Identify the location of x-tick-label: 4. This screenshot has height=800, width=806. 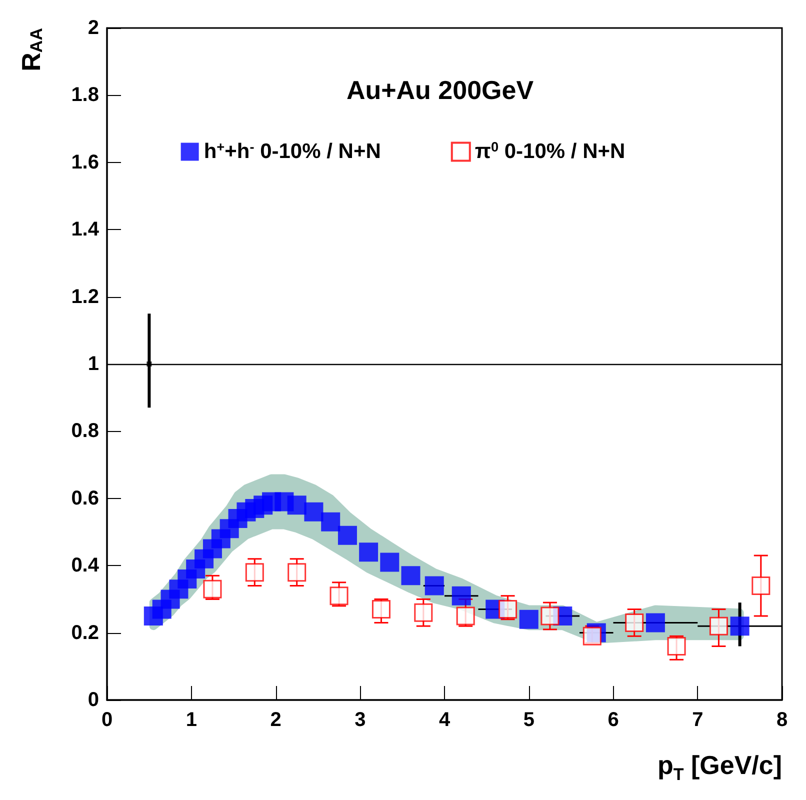
(444, 720).